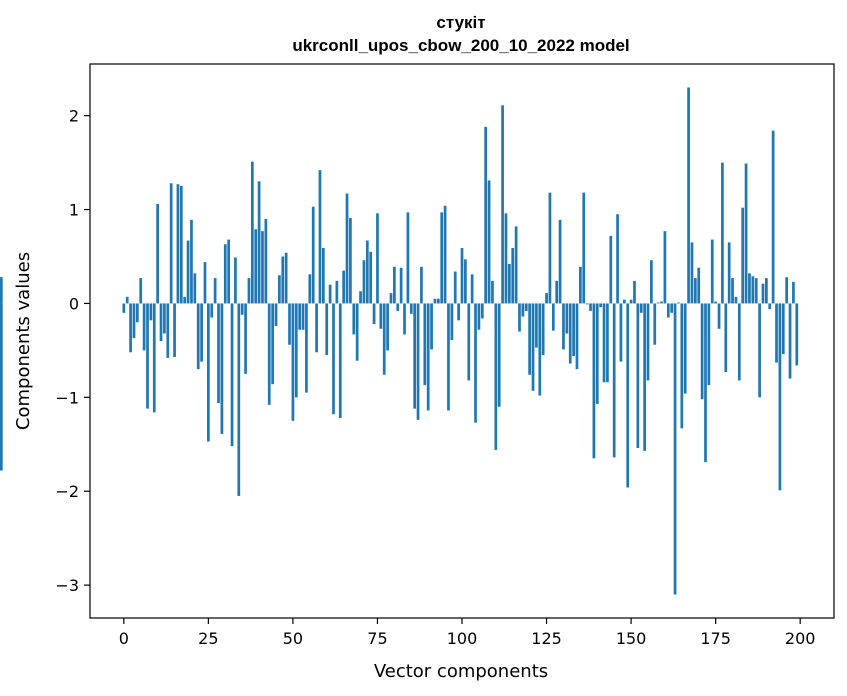 The width and height of the screenshot is (847, 696). What do you see at coordinates (546, 638) in the screenshot?
I see `x-tick-label-125: 125` at bounding box center [546, 638].